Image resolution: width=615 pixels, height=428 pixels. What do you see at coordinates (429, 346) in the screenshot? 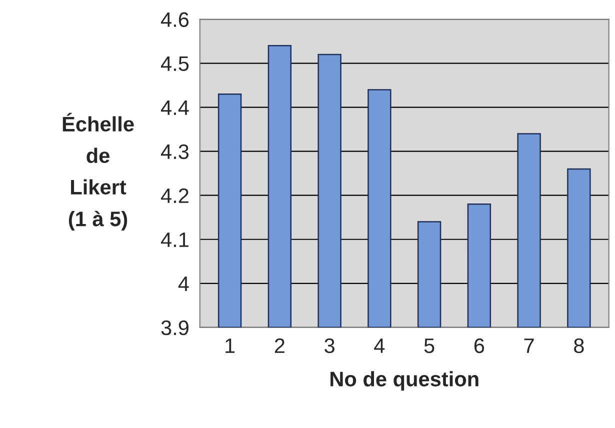
I see `x-tick-label: 5` at bounding box center [429, 346].